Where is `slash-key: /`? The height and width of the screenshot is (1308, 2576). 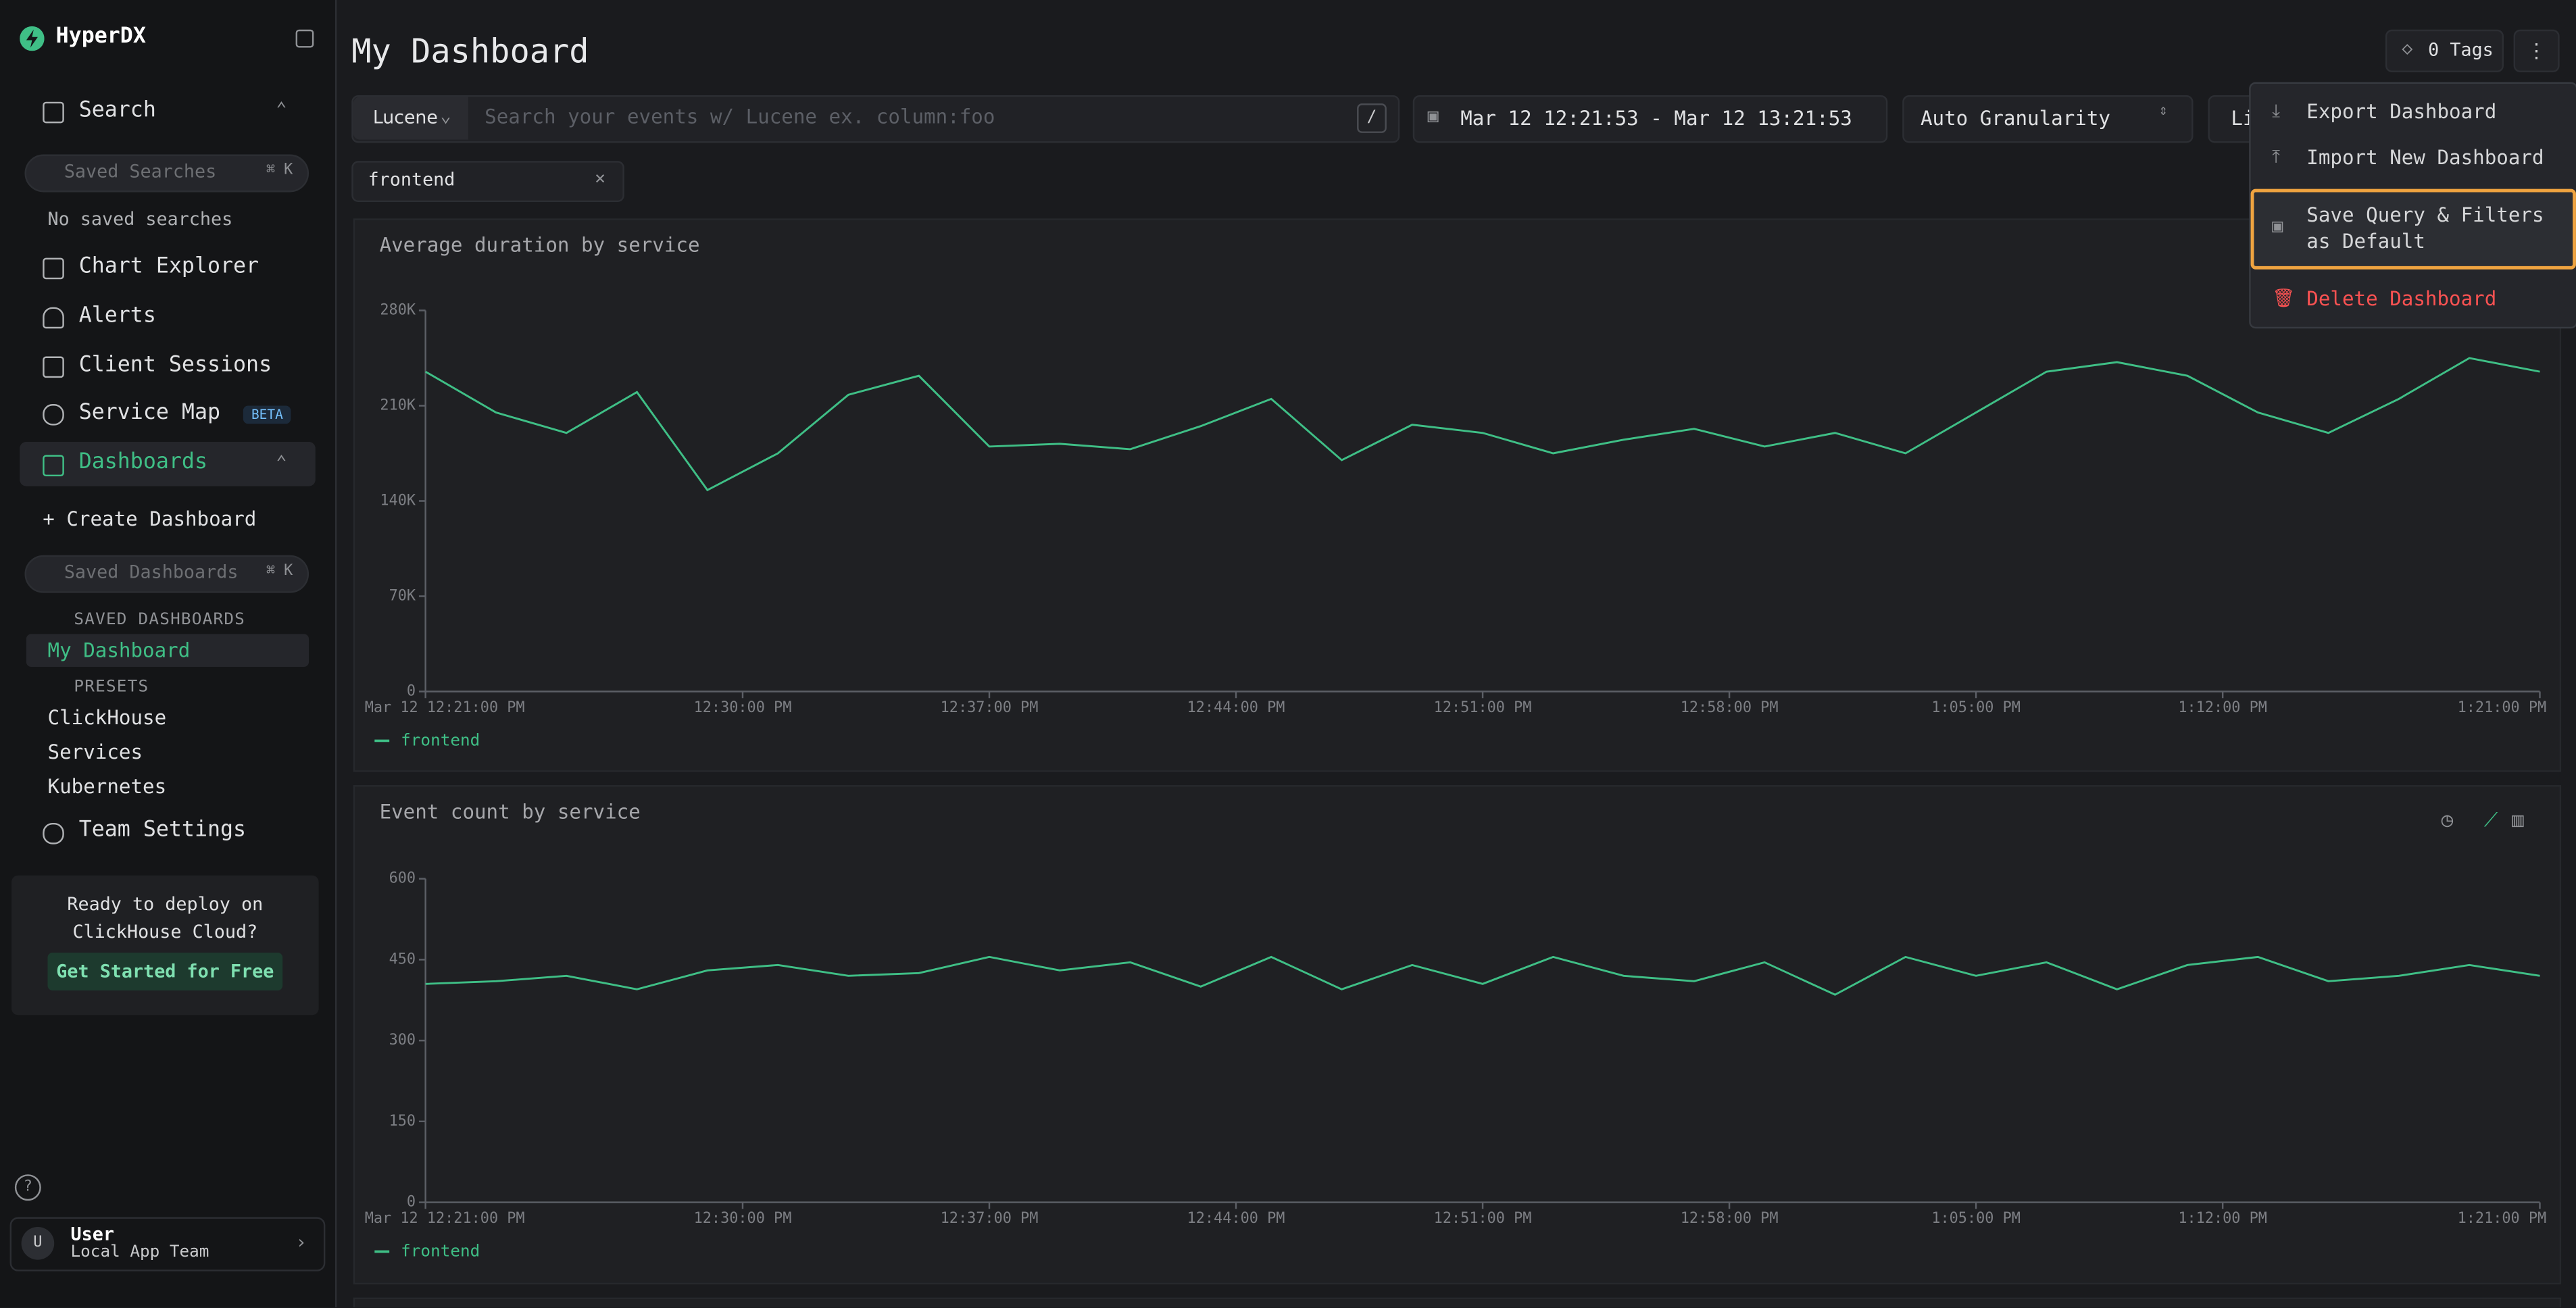
slash-key: / is located at coordinates (1372, 118).